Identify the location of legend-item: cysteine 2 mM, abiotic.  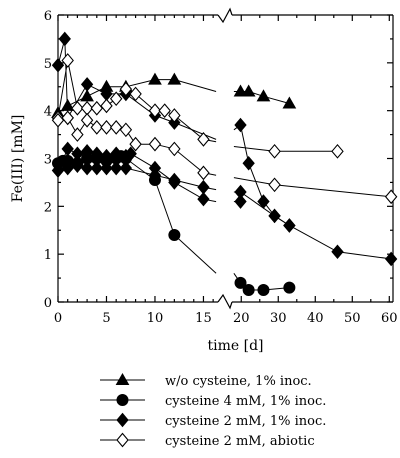
(207, 440).